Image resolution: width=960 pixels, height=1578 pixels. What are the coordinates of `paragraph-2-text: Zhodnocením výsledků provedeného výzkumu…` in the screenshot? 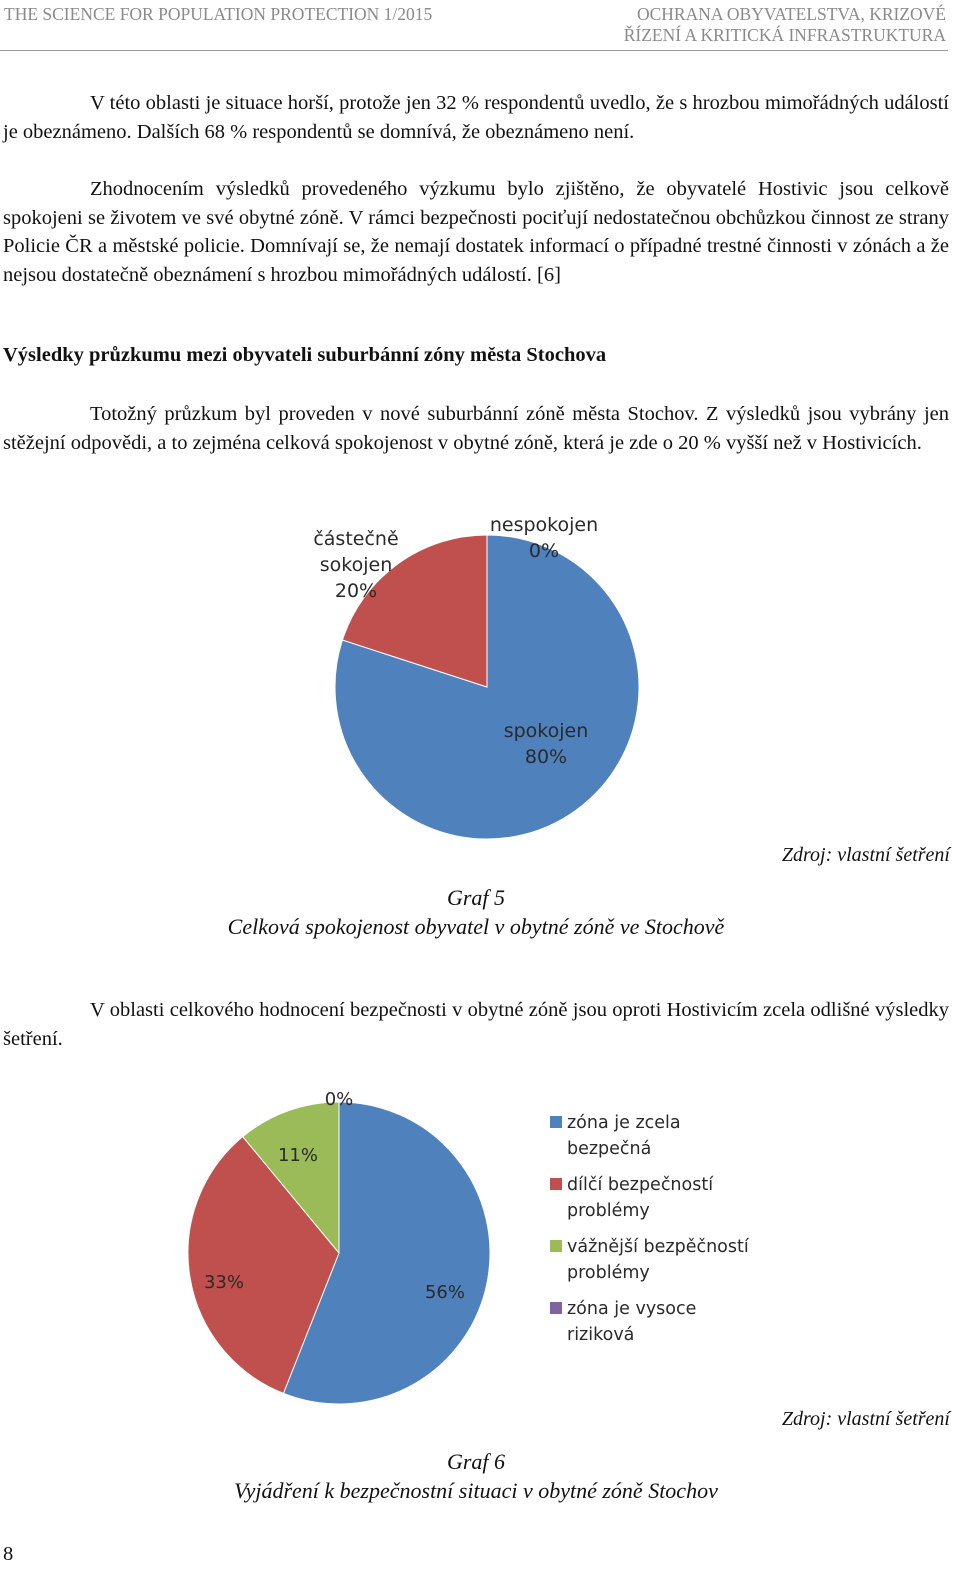 It's located at (476, 232).